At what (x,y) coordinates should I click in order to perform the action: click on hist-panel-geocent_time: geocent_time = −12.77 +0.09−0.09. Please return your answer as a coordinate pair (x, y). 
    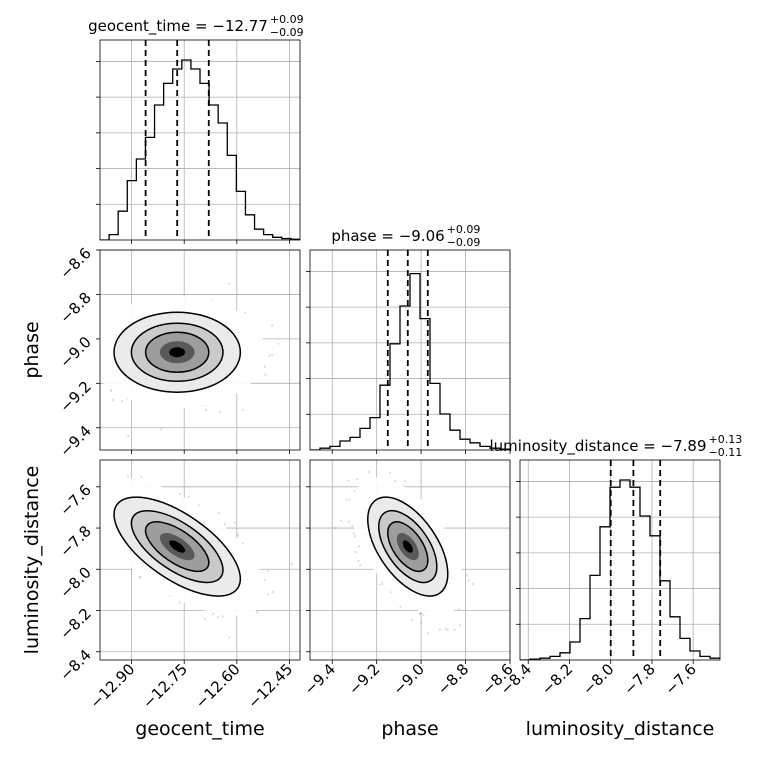
    Looking at the image, I should click on (196, 128).